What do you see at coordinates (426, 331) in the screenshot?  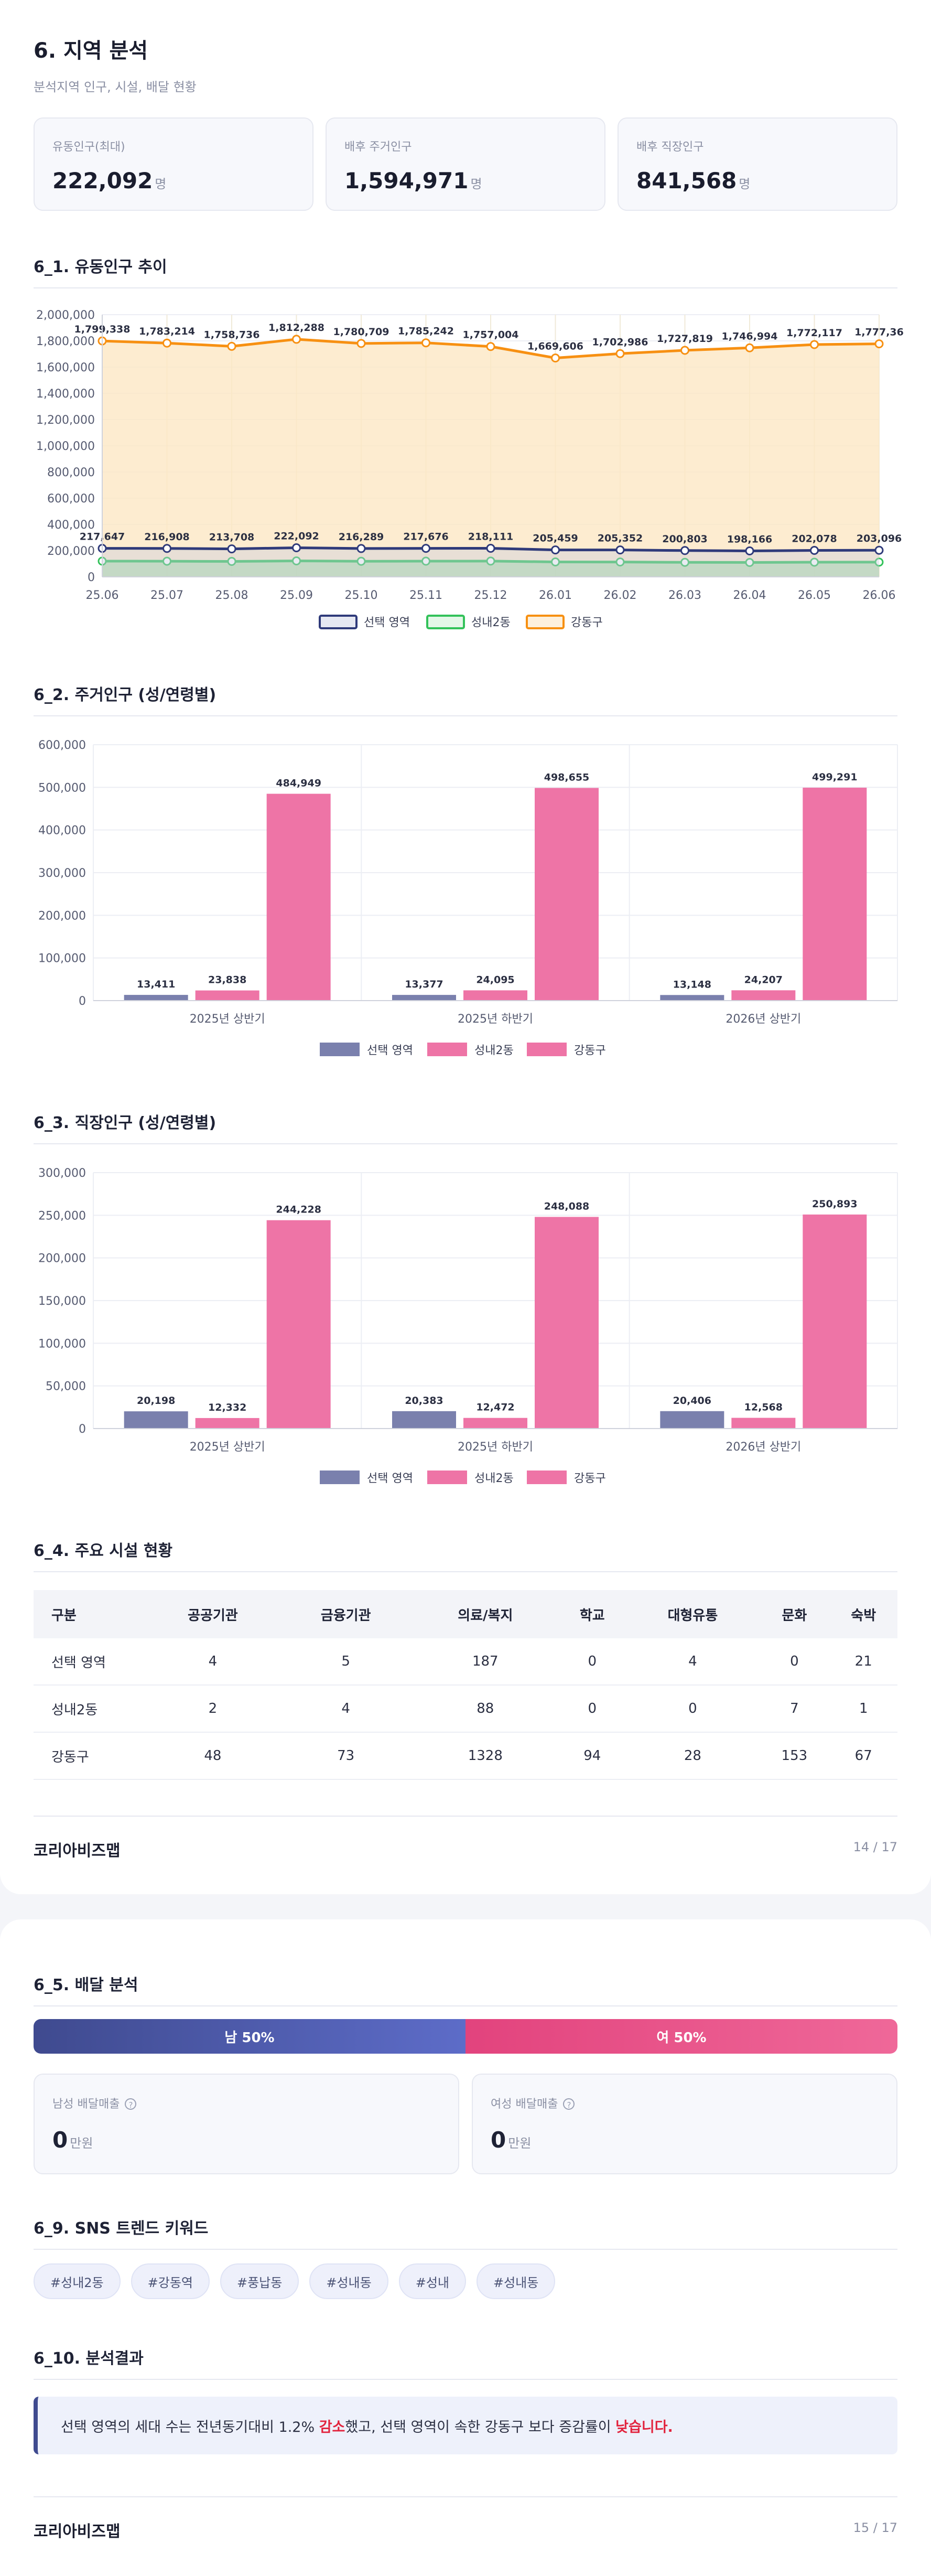 I see `data-label: 1,785,242` at bounding box center [426, 331].